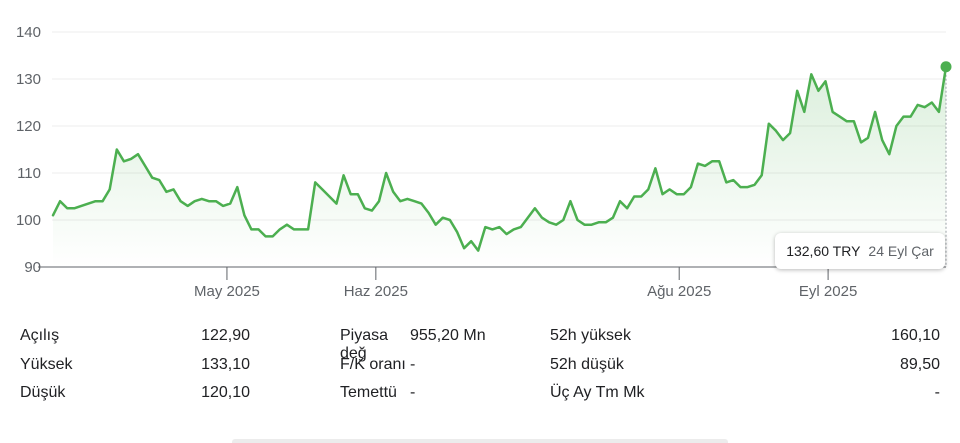 The image size is (960, 443). I want to click on y-tick-label: 130, so click(28, 79).